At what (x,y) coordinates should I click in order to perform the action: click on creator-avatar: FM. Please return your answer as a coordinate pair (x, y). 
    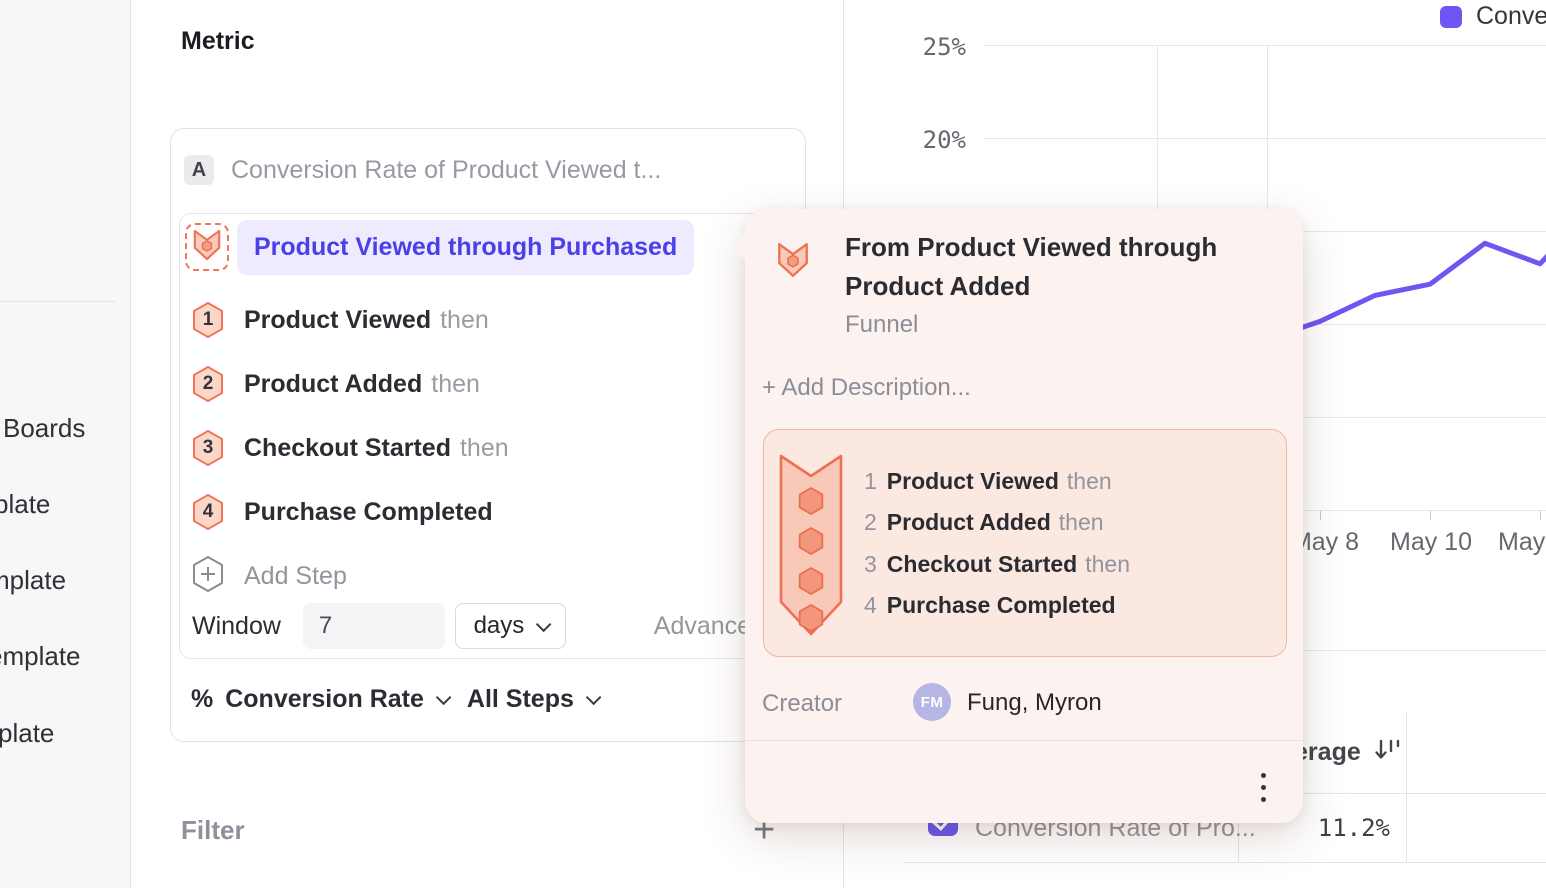
    Looking at the image, I should click on (932, 702).